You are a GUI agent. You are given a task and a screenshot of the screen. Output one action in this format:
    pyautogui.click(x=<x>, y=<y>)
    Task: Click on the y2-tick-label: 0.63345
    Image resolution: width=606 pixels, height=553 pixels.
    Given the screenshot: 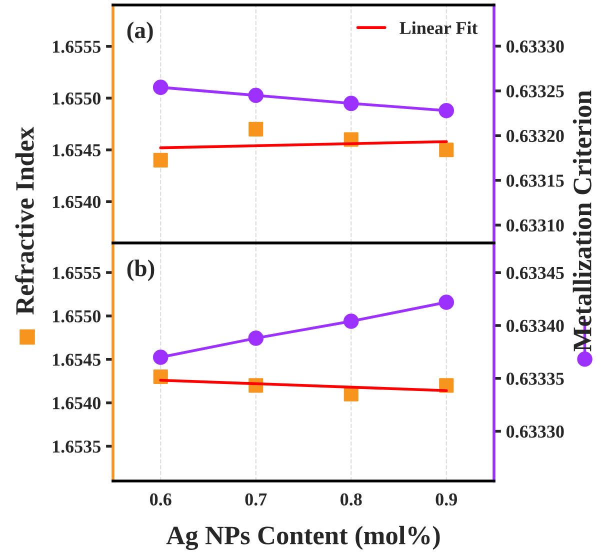 What is the action you would take?
    pyautogui.click(x=535, y=273)
    